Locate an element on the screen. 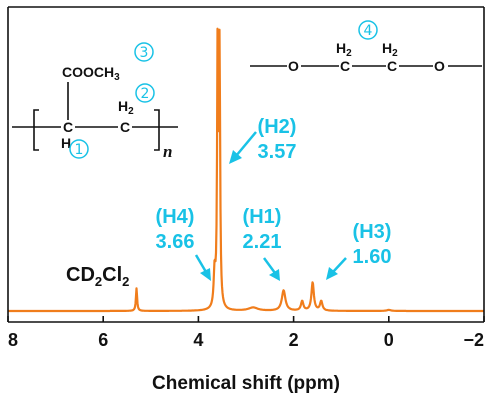  marker-2-text: 2 is located at coordinates (145, 94).